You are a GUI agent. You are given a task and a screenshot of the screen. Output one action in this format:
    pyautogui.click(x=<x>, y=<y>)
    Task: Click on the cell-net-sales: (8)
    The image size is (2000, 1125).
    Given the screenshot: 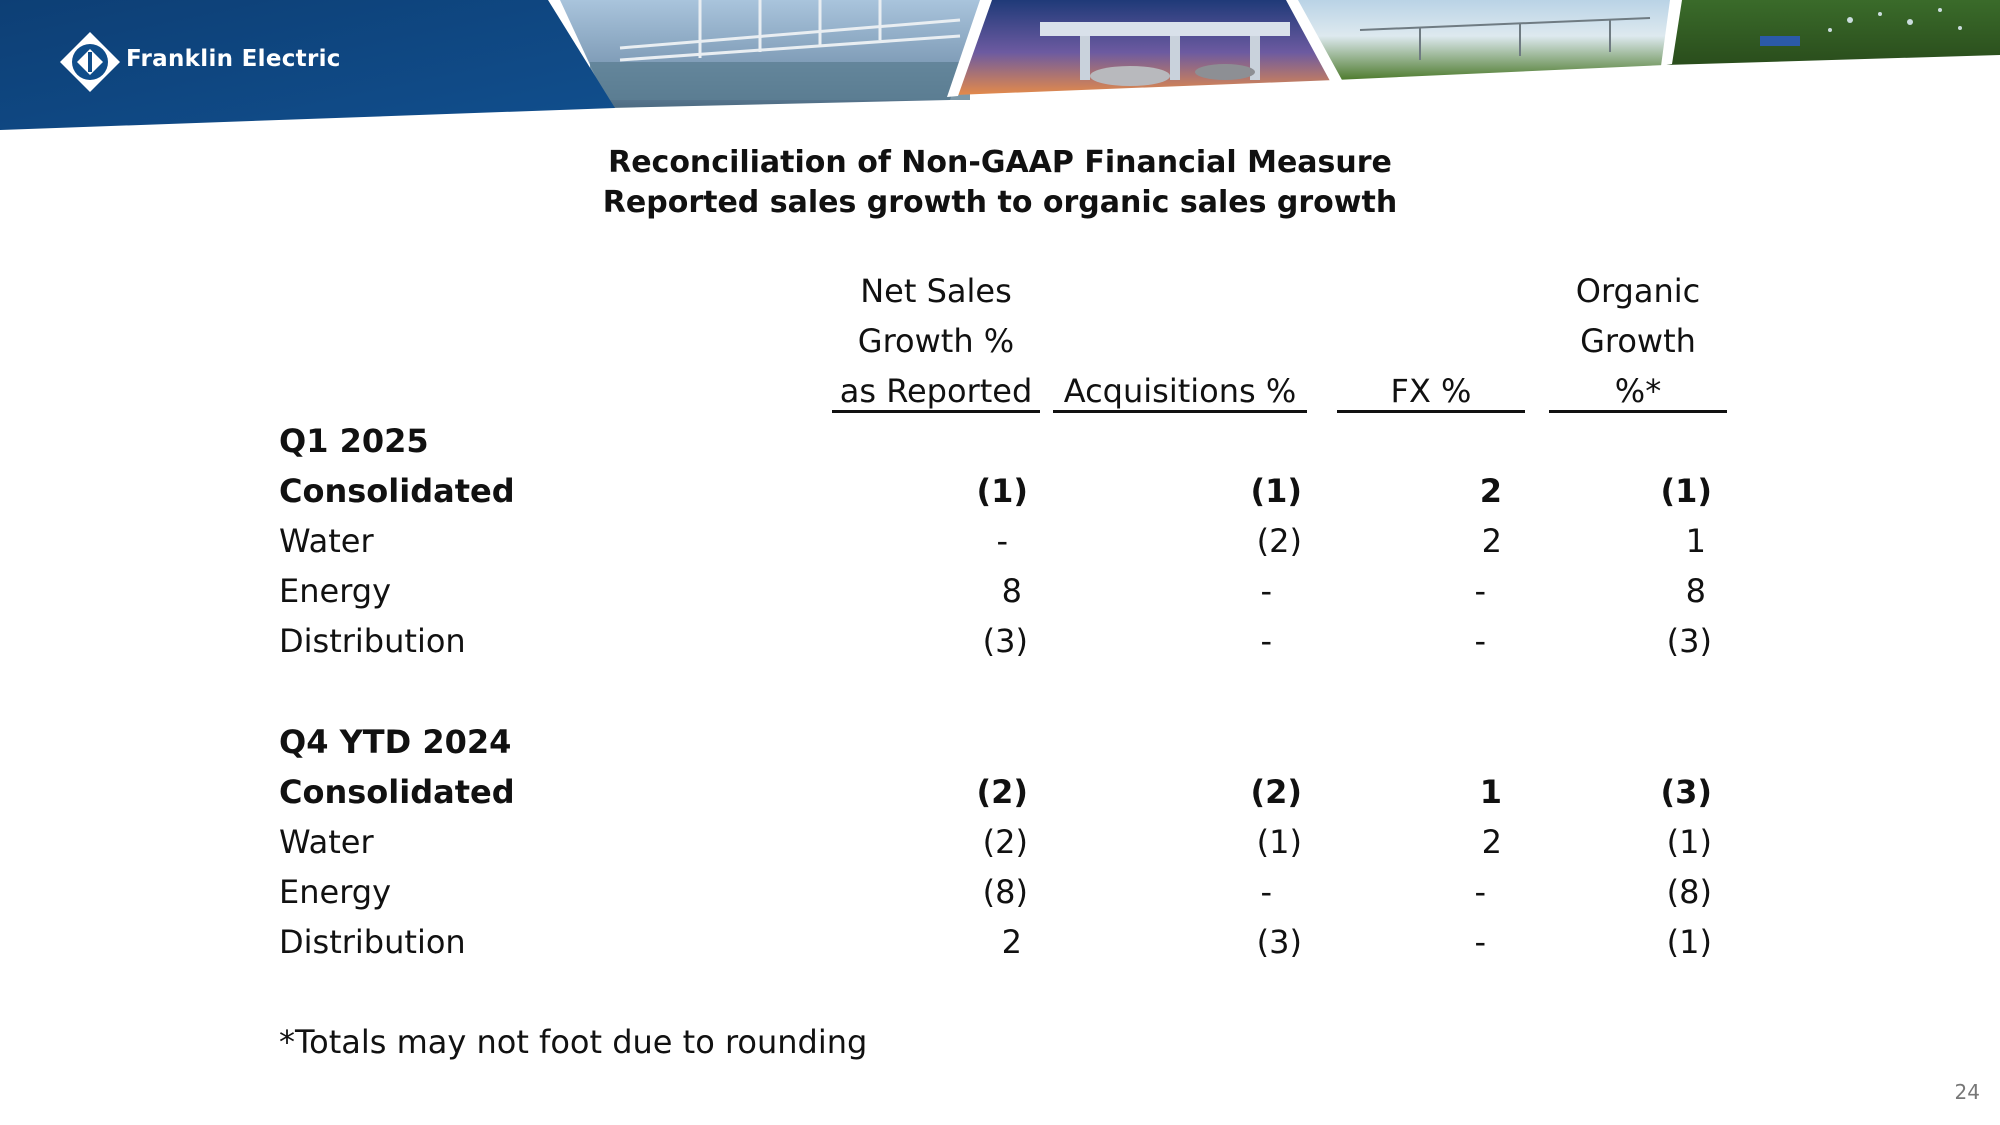 What is the action you would take?
    pyautogui.click(x=1005, y=892)
    